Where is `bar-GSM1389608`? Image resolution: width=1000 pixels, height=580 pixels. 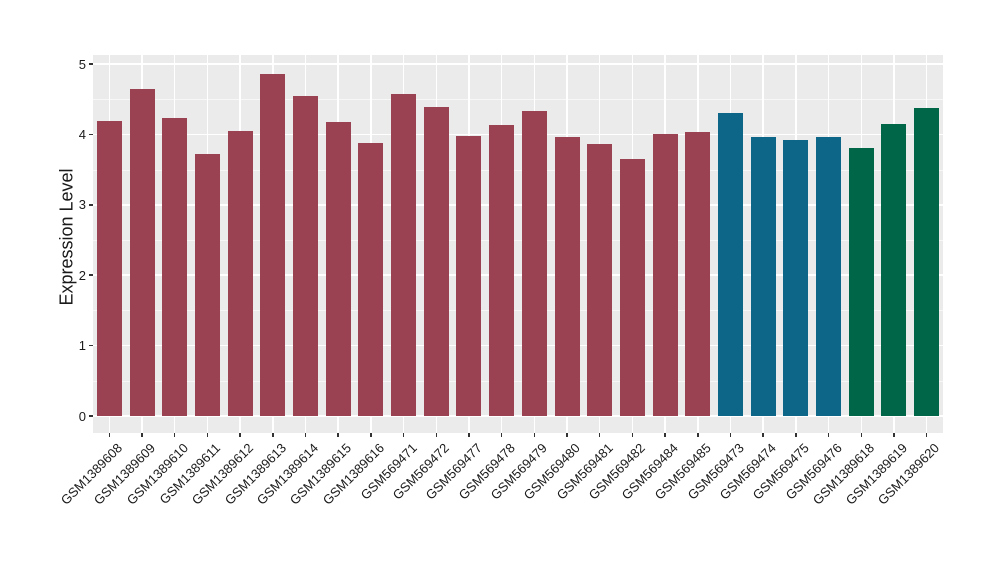
bar-GSM1389608 is located at coordinates (109, 268).